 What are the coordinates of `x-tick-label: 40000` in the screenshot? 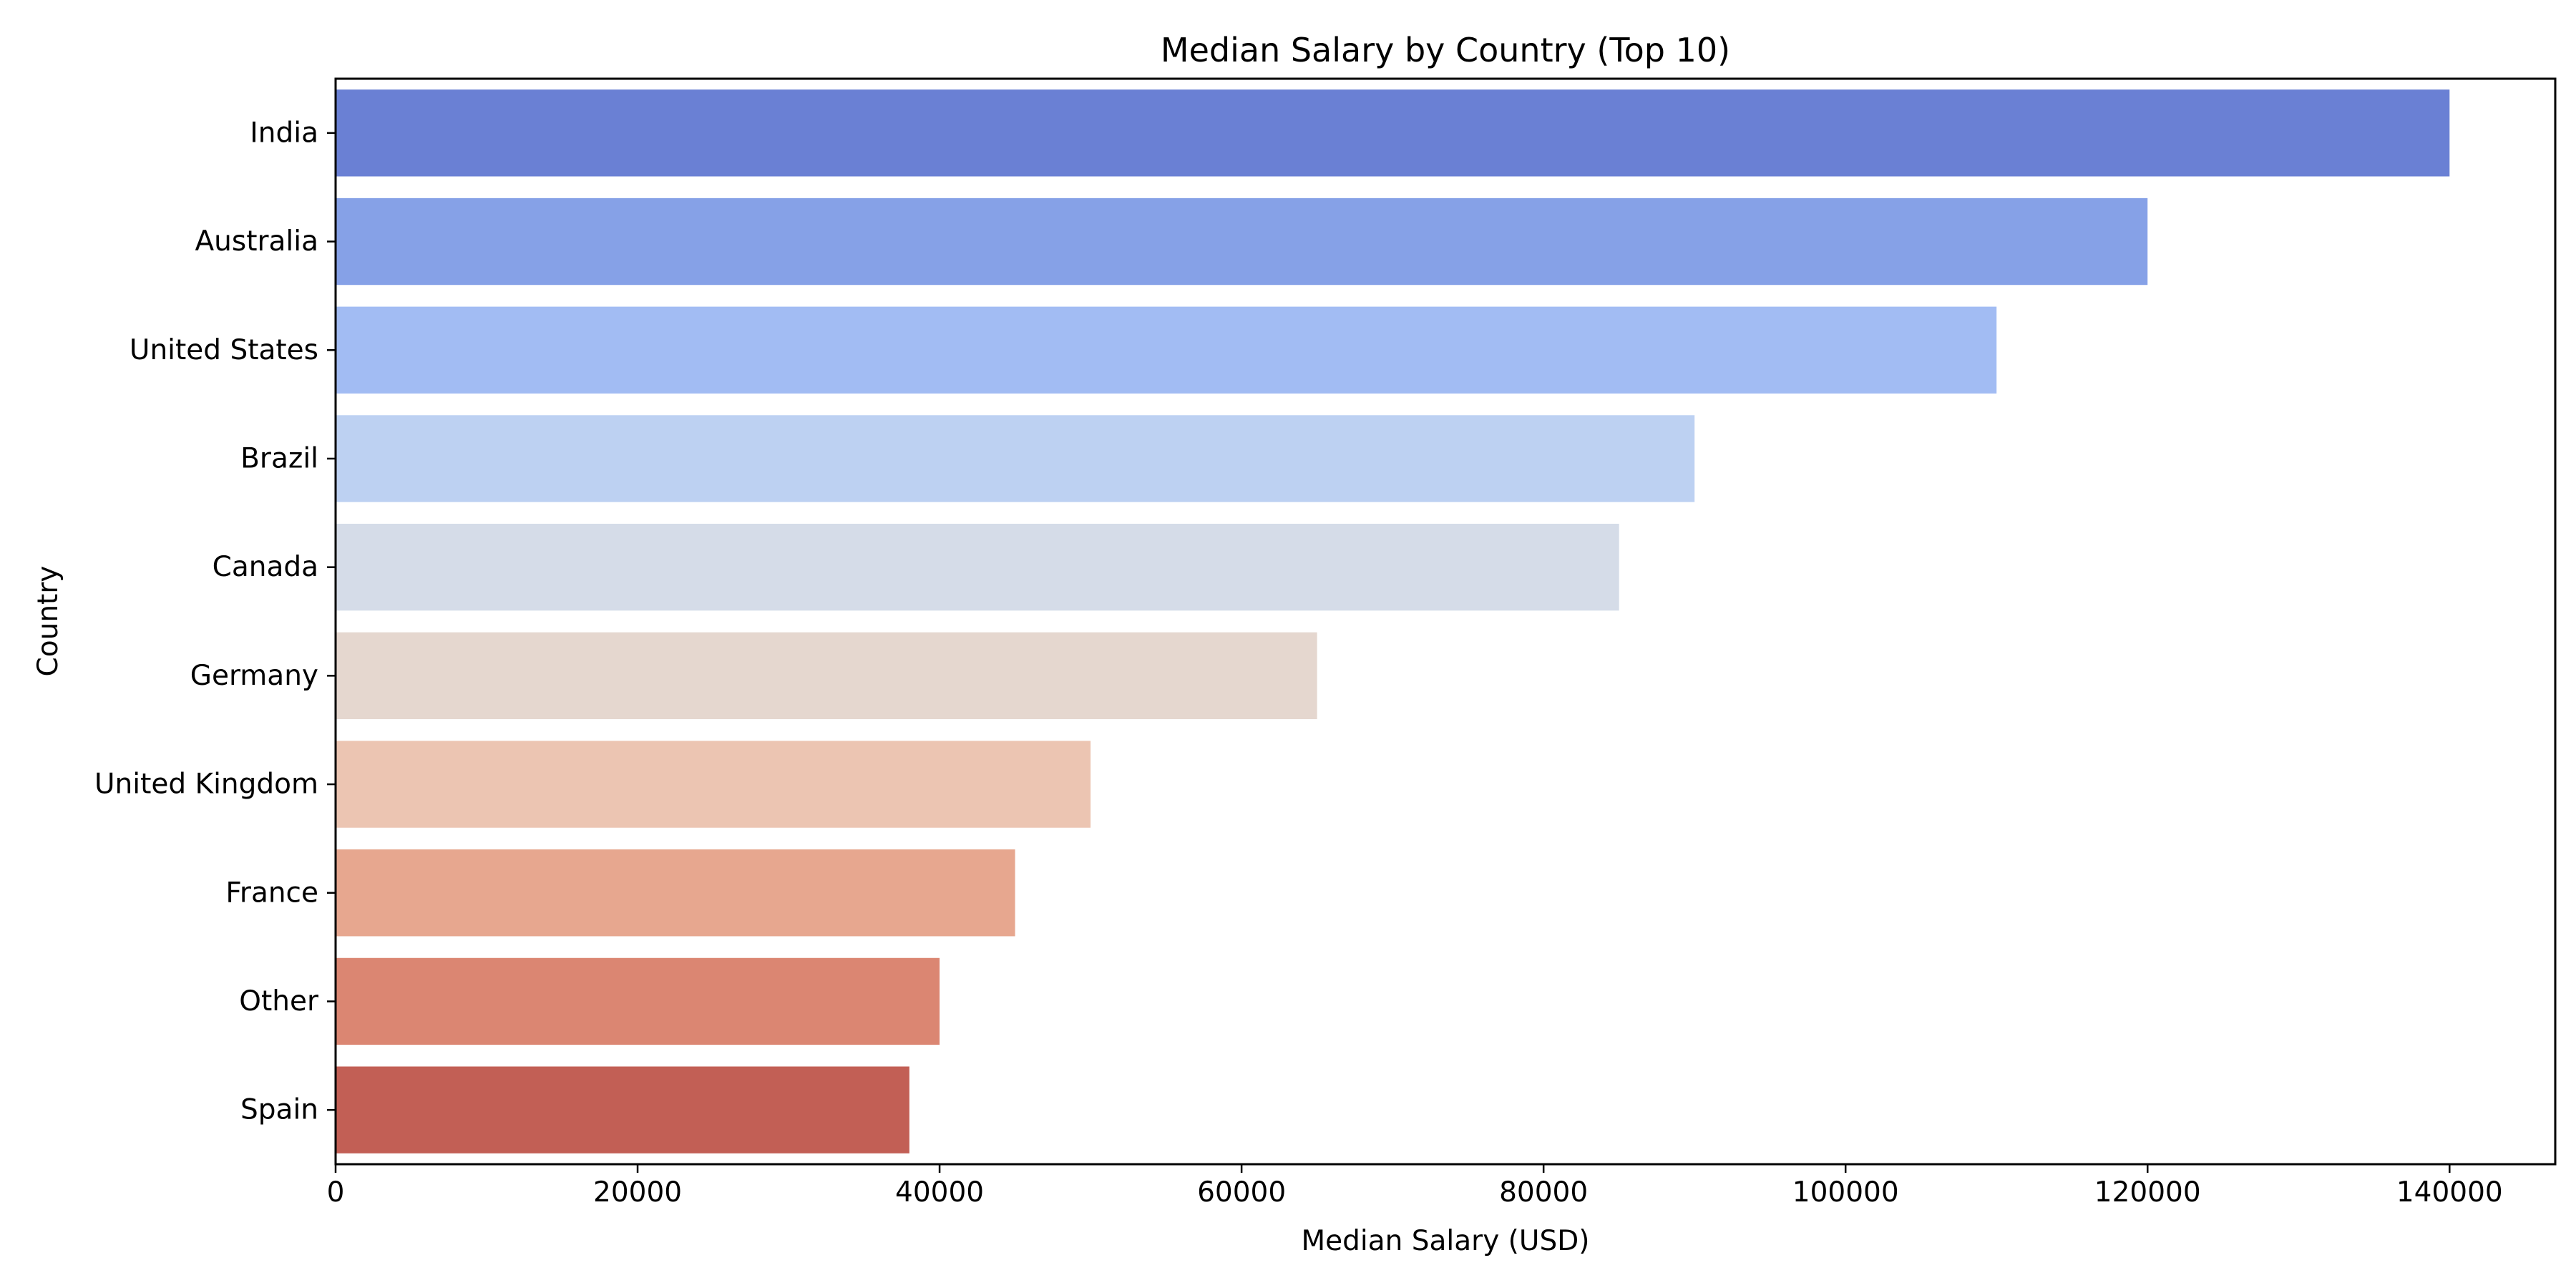 It's located at (939, 1192).